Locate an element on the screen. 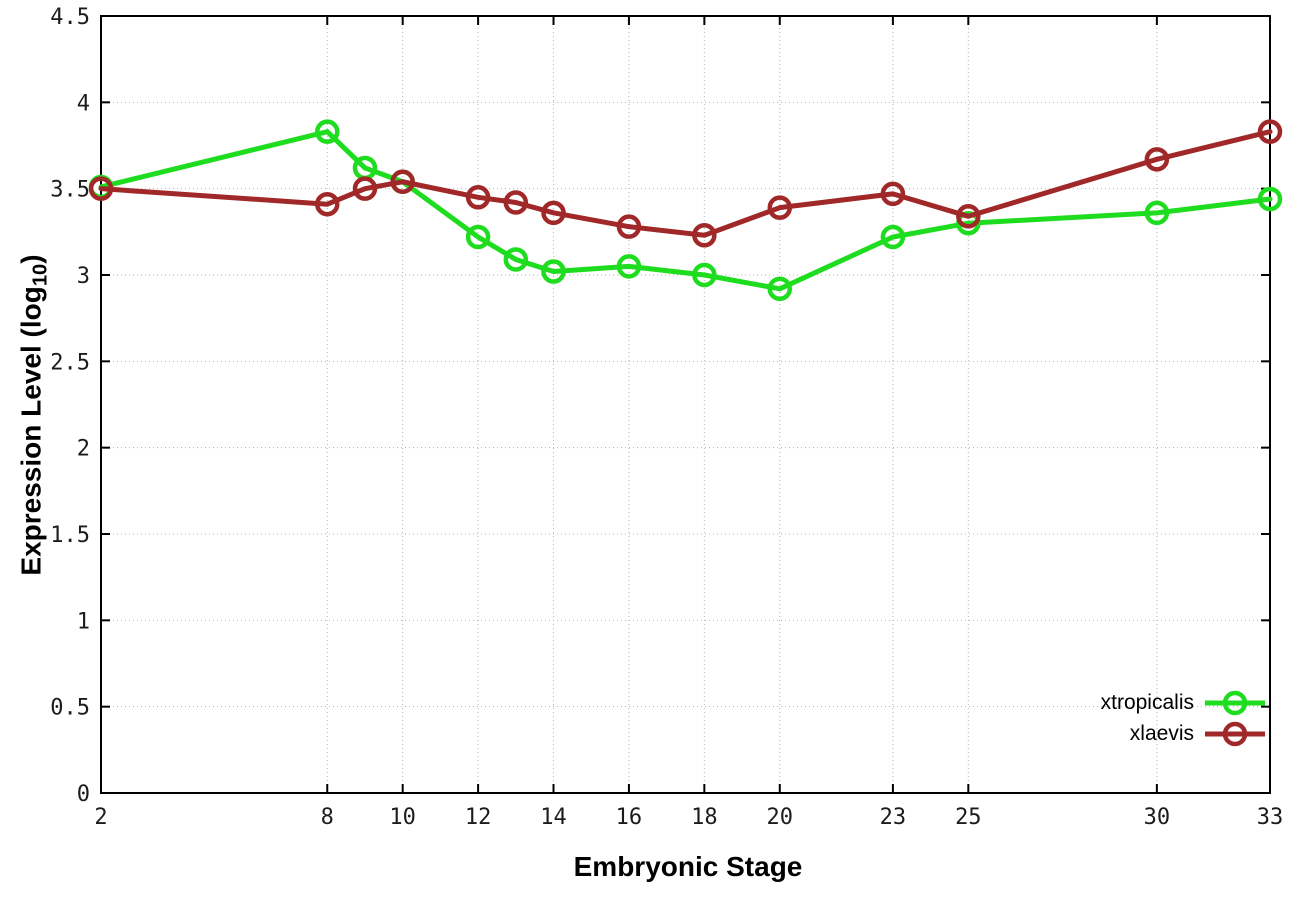  legend-item-xlaevis: xlaevis is located at coordinates (1183, 733).